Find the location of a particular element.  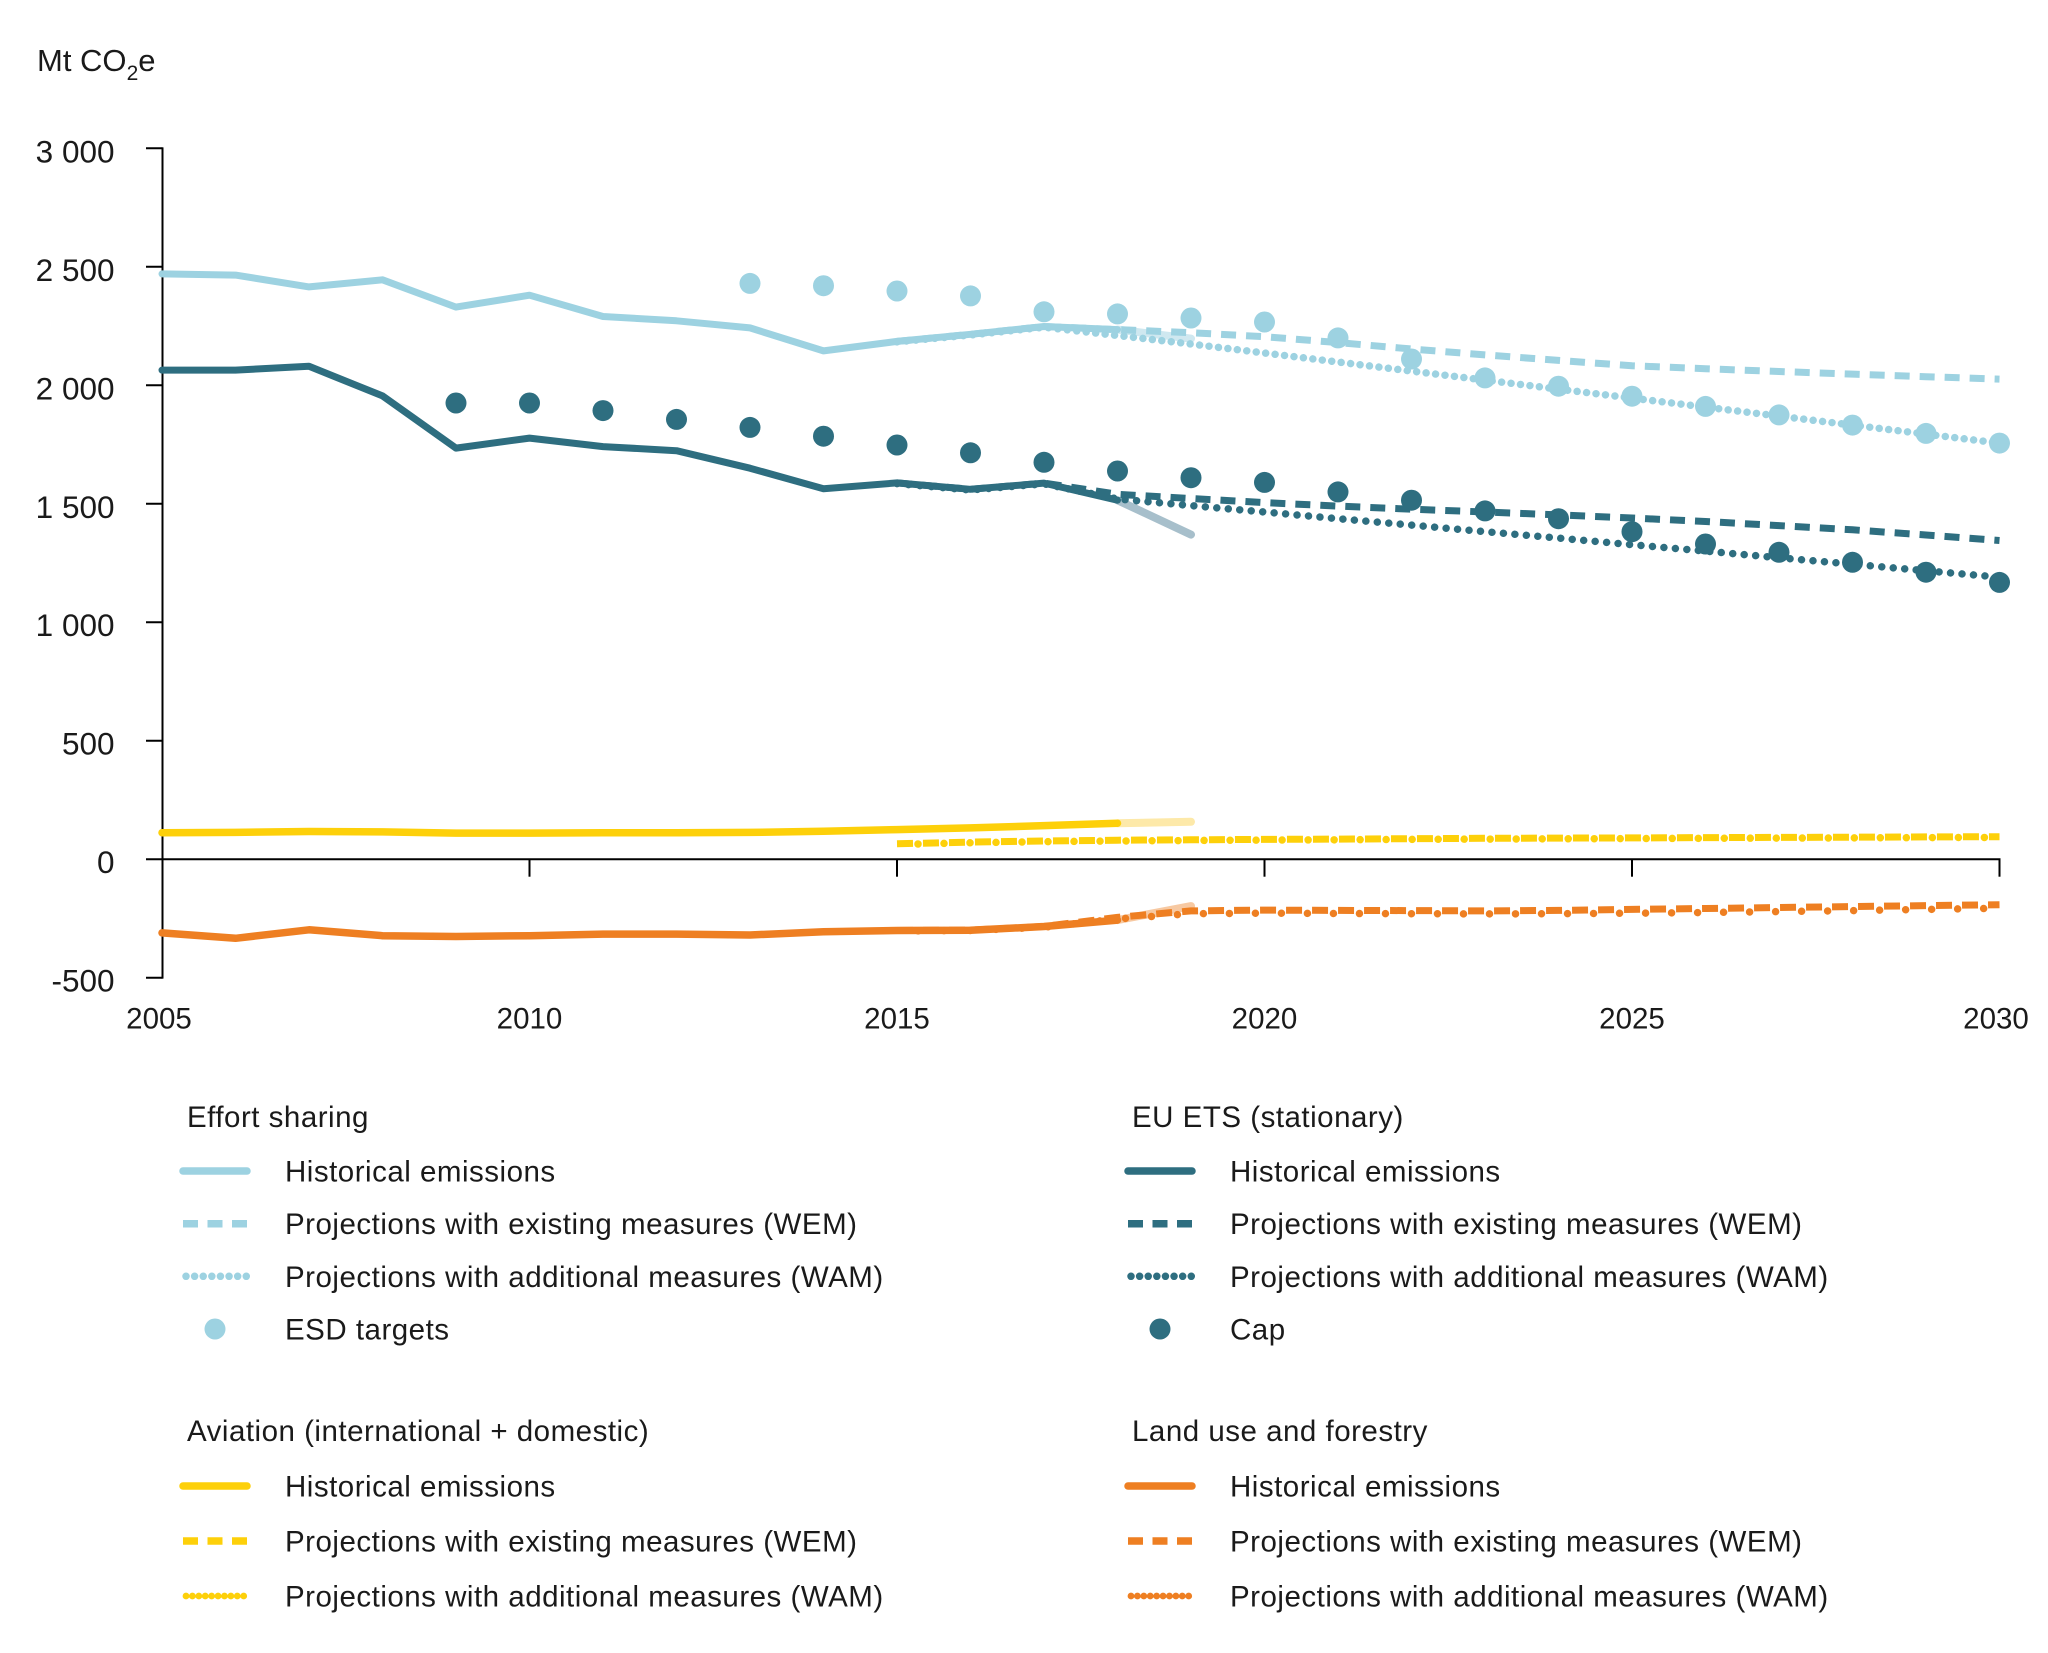

svg-text:Aviation (international + dome: Aviation (international + domestic) is located at coordinates (418, 1431).